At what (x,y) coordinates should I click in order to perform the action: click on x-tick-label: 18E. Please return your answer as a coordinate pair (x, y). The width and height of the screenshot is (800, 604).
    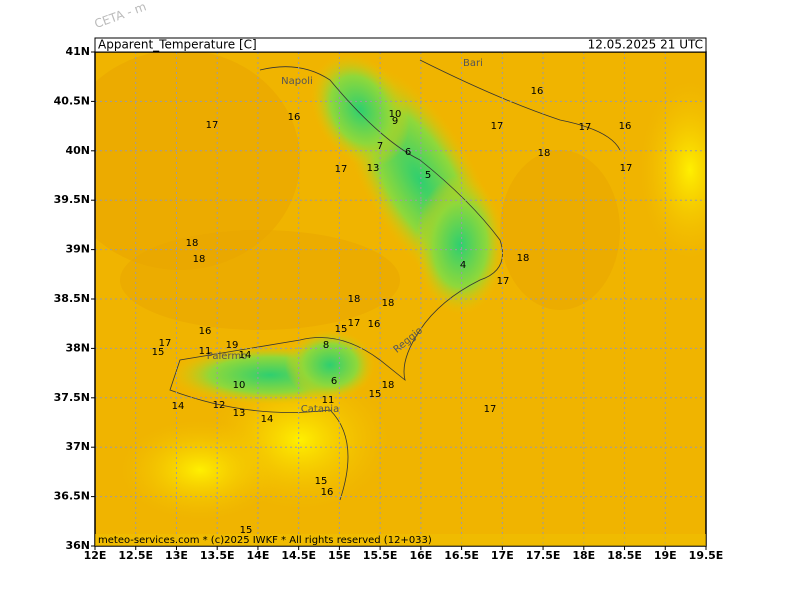
    Looking at the image, I should click on (583, 555).